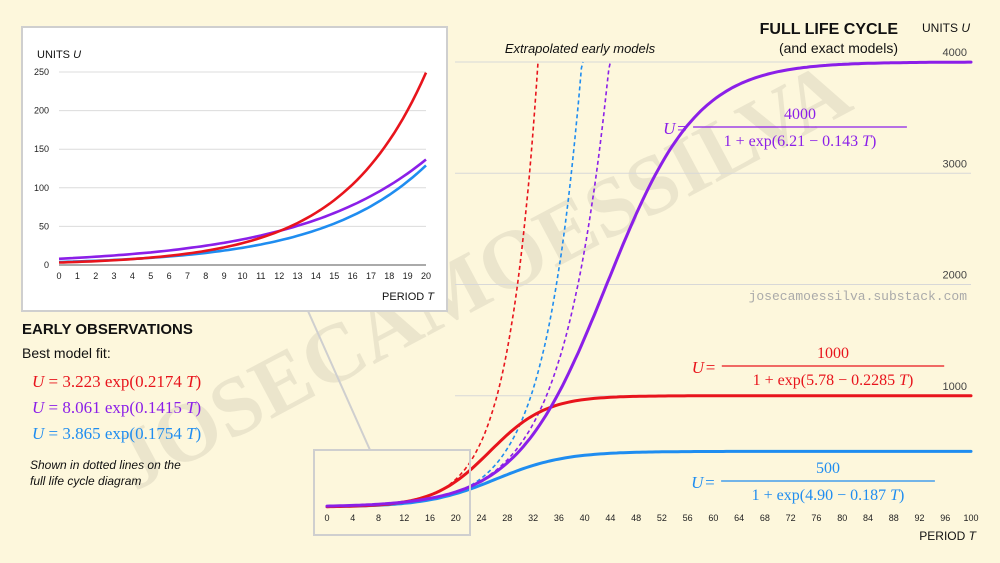  I want to click on inset-x-tick-label: 5, so click(150, 276).